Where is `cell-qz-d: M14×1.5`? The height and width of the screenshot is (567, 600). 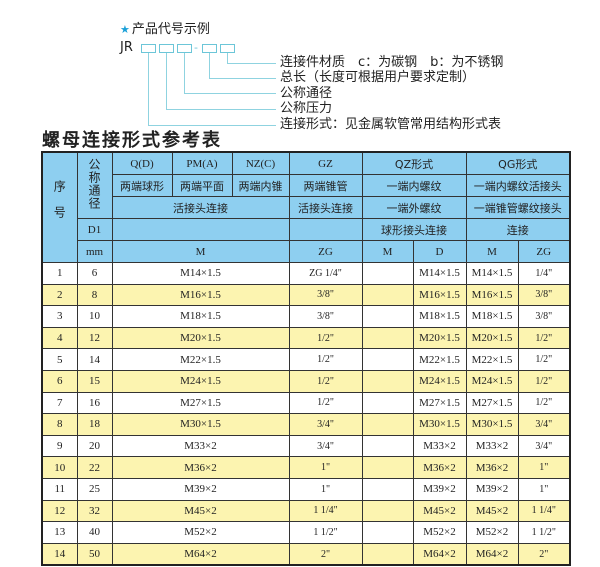
cell-qz-d: M14×1.5 is located at coordinates (439, 273).